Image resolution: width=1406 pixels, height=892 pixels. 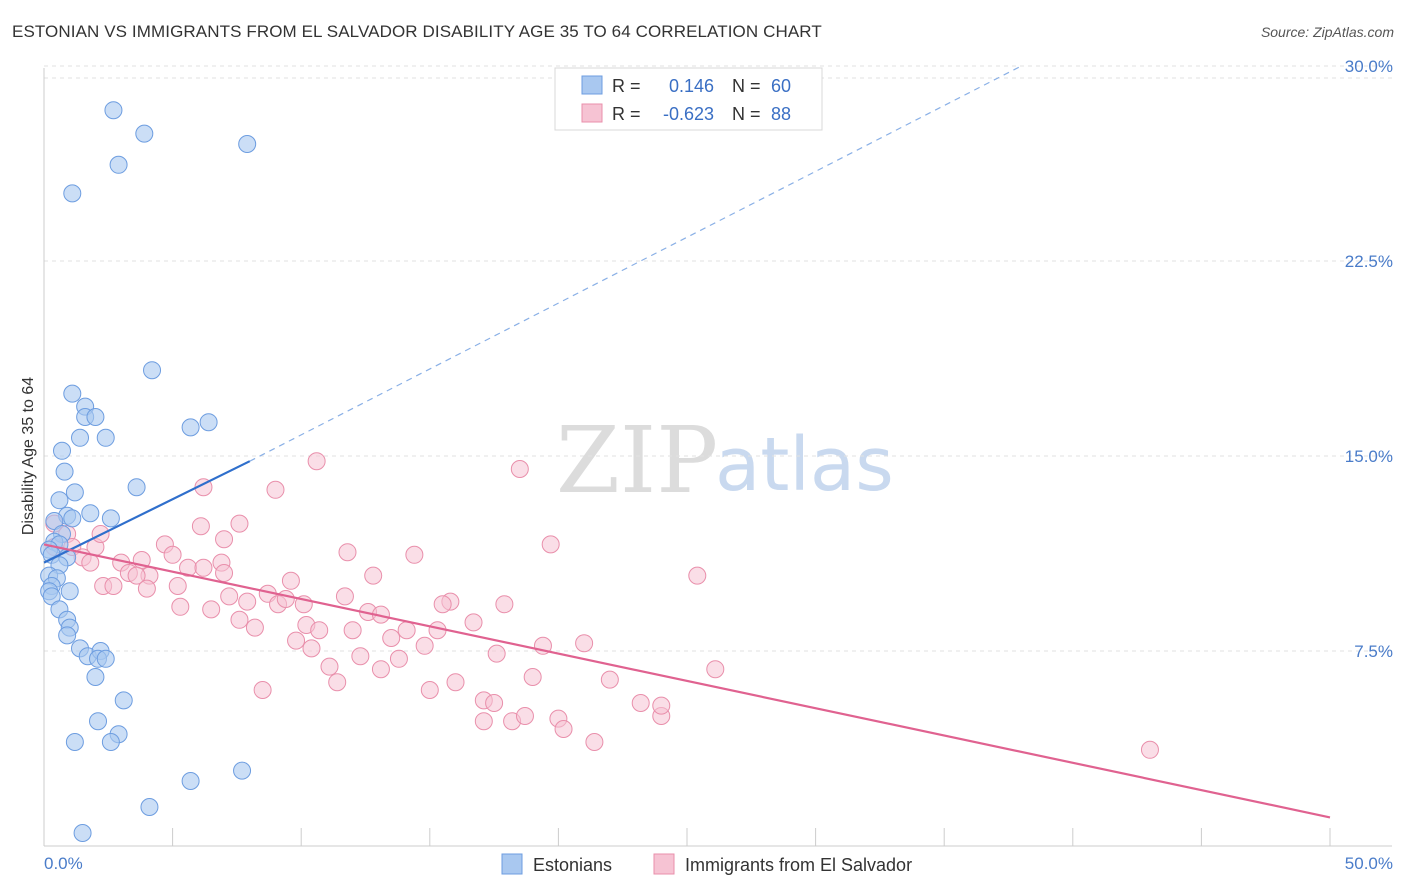 What do you see at coordinates (1369, 359) in the screenshot?
I see `y-tick-labels: 7.5% 15.0% 22.5% 30.0%` at bounding box center [1369, 359].